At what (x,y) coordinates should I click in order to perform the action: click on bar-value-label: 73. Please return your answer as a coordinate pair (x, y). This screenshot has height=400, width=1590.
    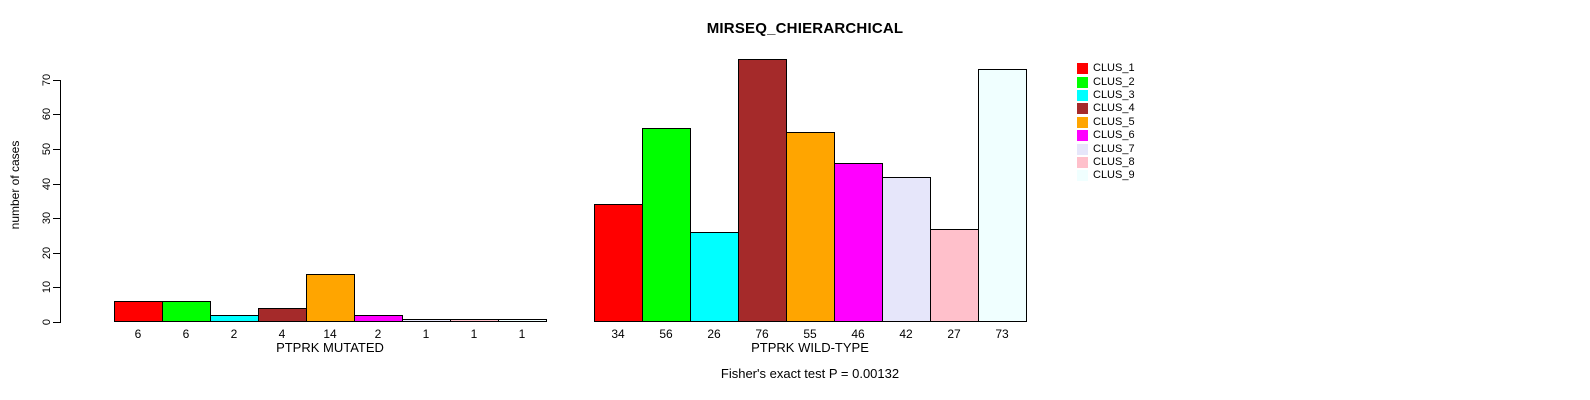
    Looking at the image, I should click on (1002, 334).